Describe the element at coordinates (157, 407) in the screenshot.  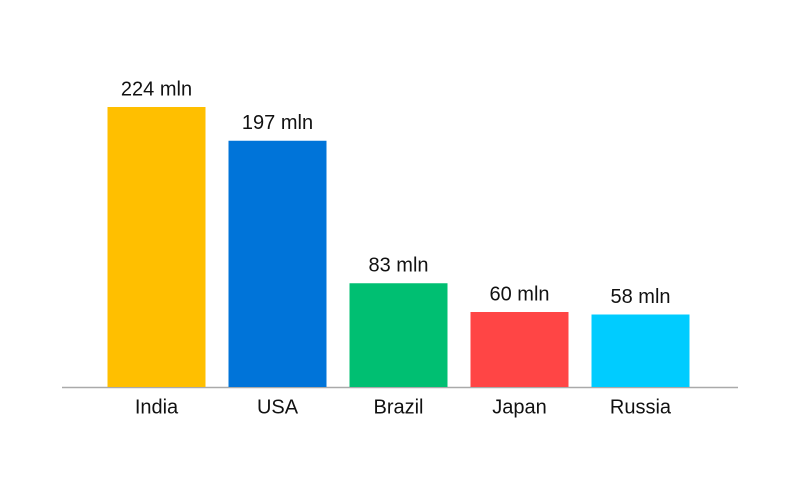
I see `x-tick-label: India` at that location.